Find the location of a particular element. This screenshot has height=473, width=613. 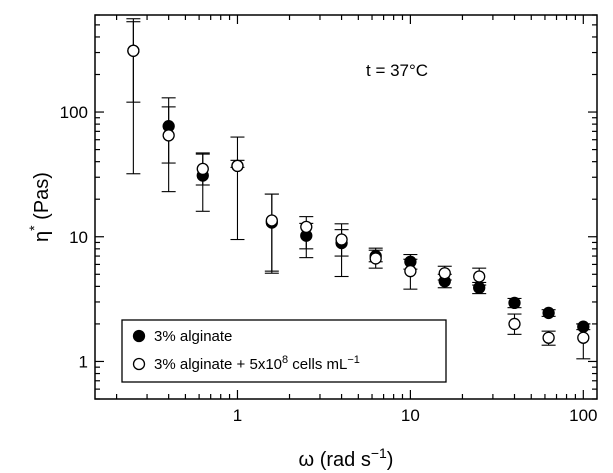

x-tick-label: 10 is located at coordinates (410, 415).